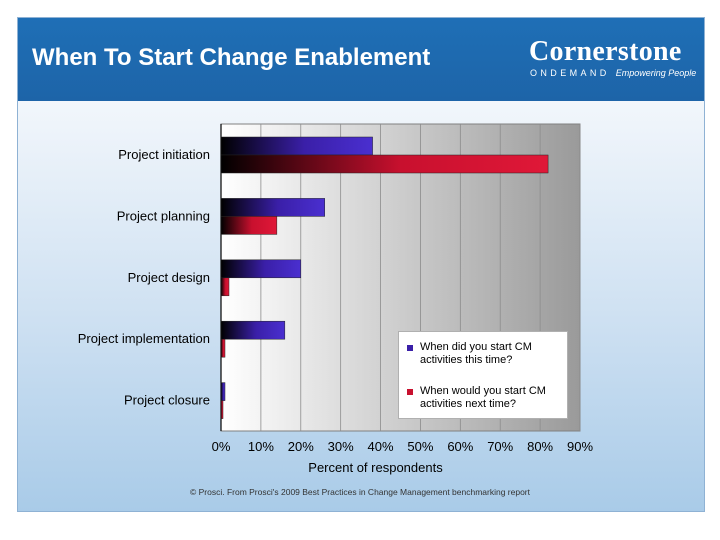 The width and height of the screenshot is (720, 540). Describe the element at coordinates (167, 400) in the screenshot. I see `category-label: Project closure` at that location.